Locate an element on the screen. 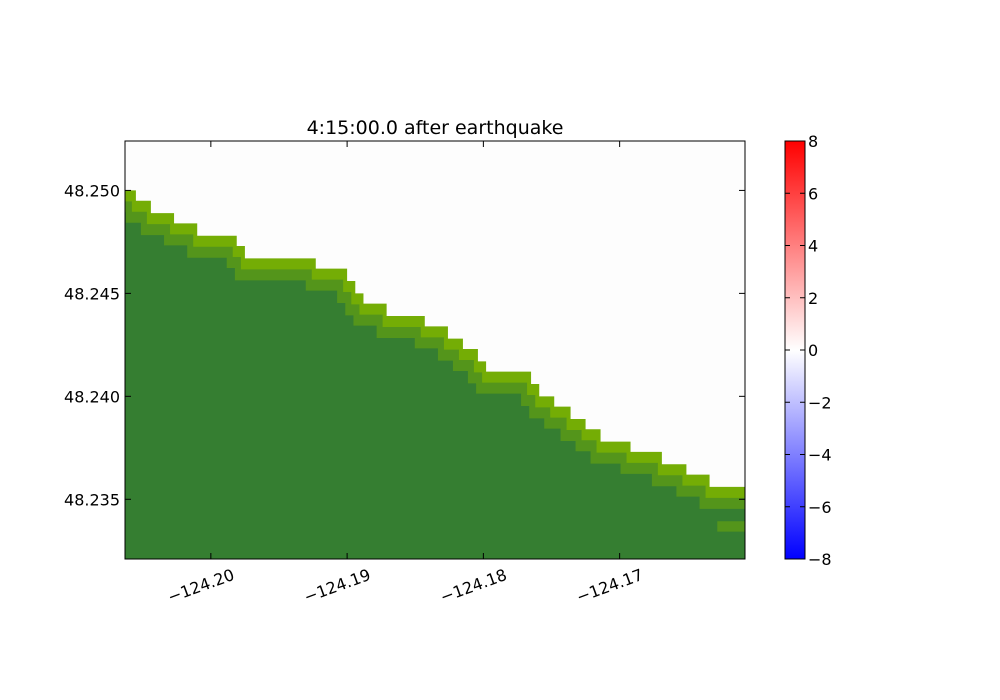 This screenshot has width=1000, height=700. y-tick-label: 48.235 is located at coordinates (92, 499).